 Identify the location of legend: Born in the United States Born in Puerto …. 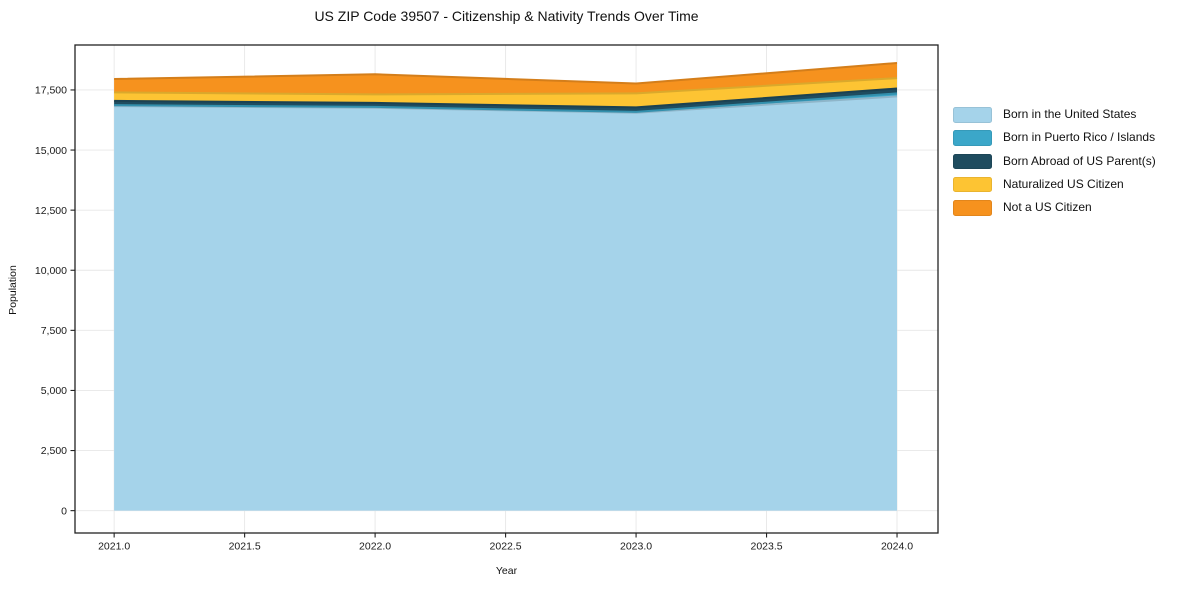
(1054, 161).